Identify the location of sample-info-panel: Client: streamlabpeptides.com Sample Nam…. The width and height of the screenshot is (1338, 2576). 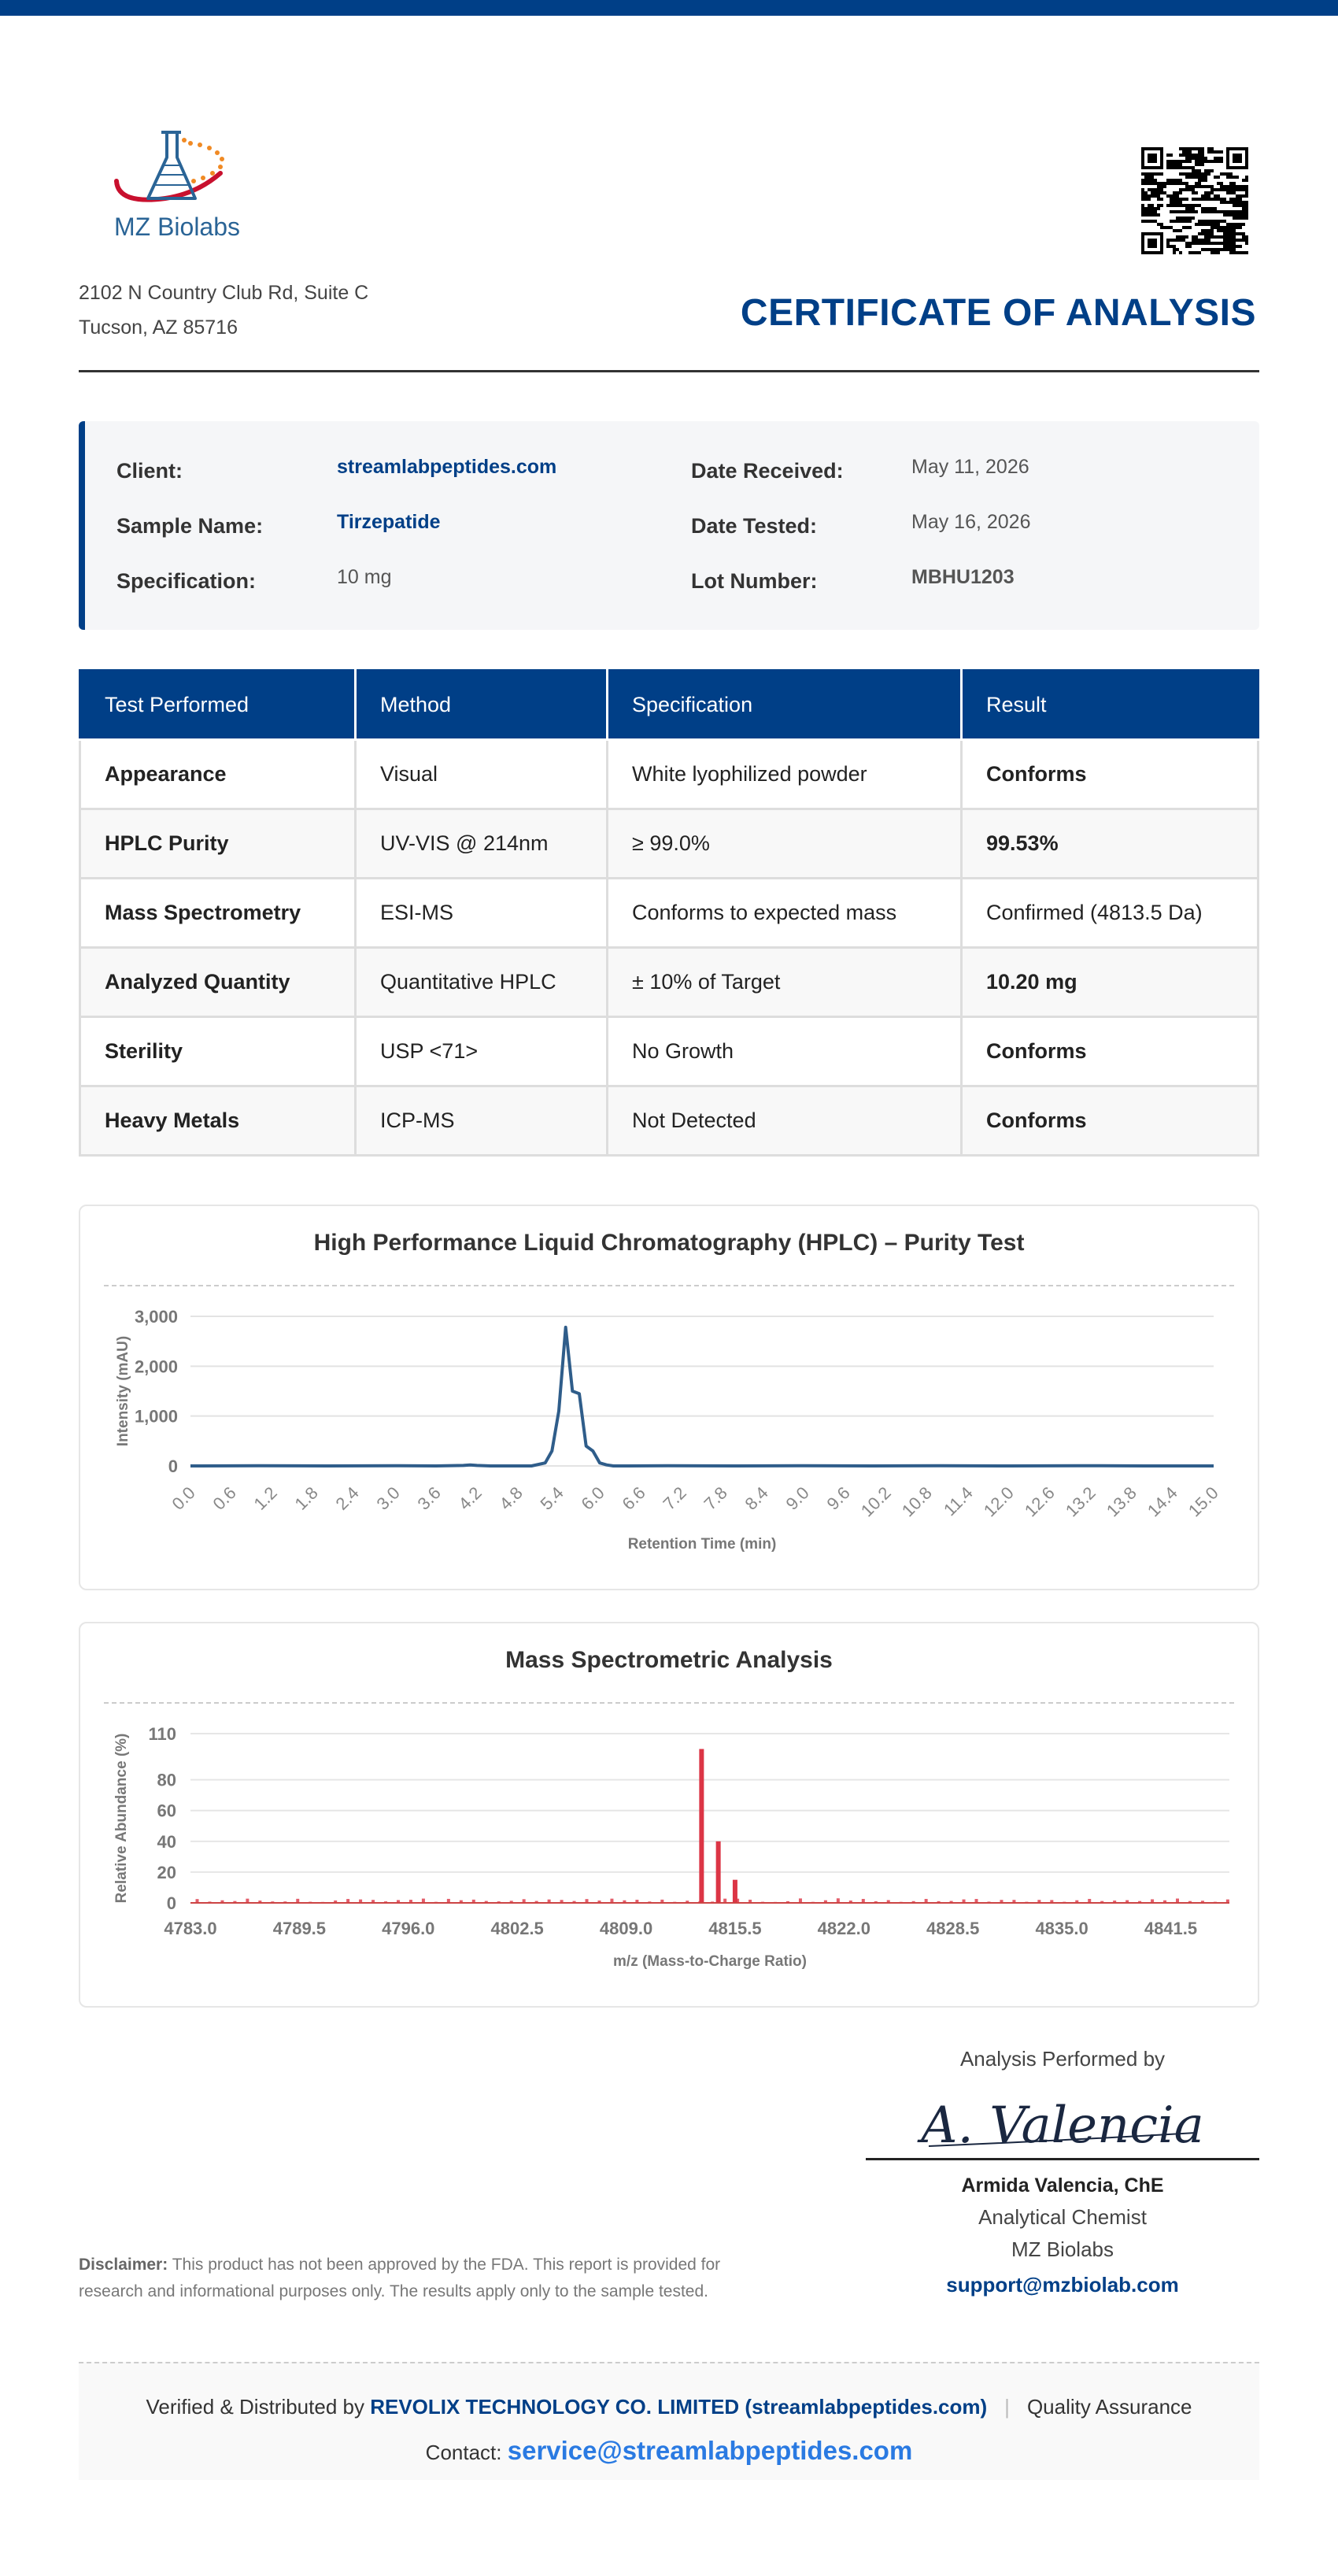
(669, 525).